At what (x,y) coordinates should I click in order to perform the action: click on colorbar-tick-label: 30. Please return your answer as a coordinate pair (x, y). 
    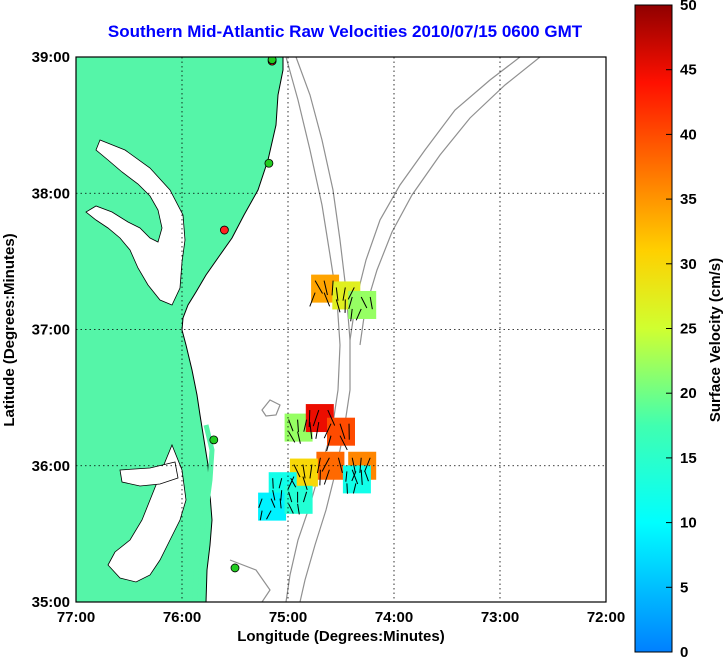
    Looking at the image, I should click on (688, 264).